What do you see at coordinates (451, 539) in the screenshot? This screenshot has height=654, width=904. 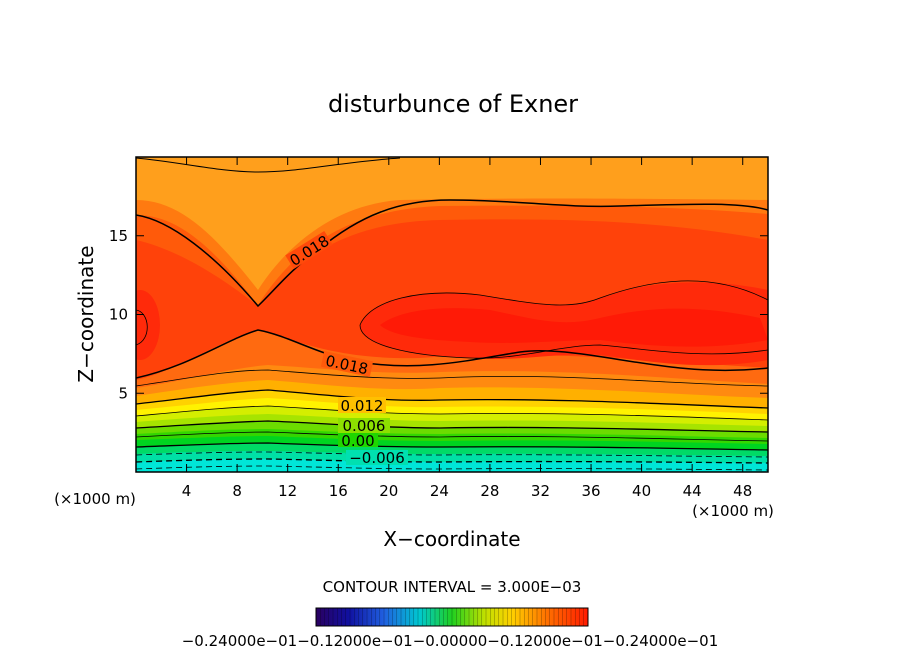 I see `x-axis-label: X−coordinate` at bounding box center [451, 539].